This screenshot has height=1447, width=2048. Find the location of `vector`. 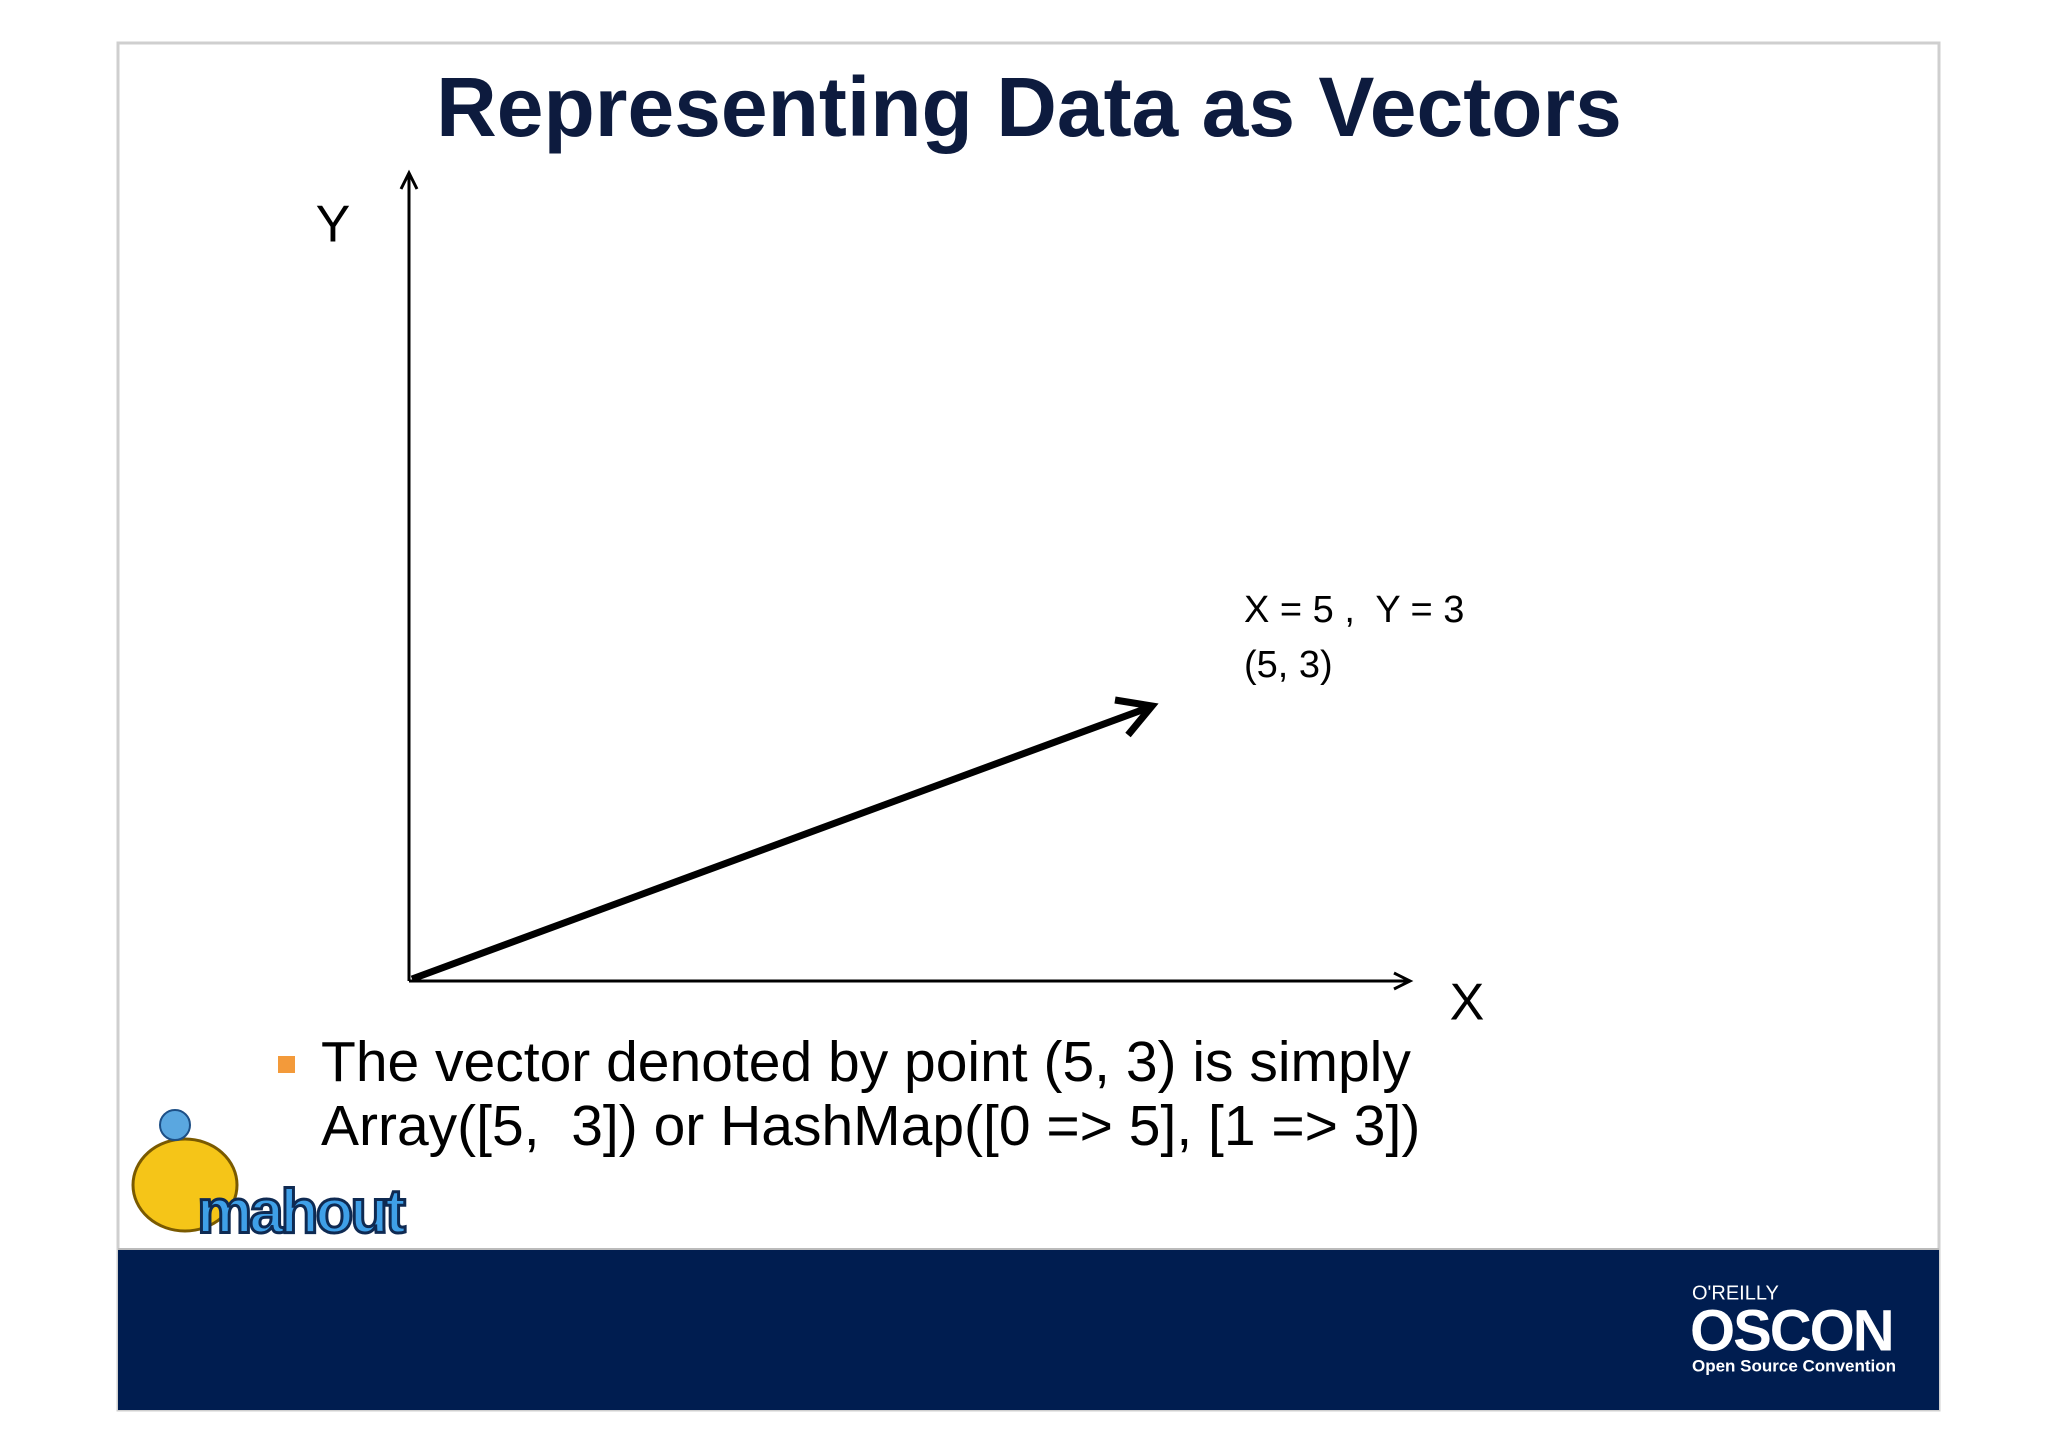

vector is located at coordinates (781, 843).